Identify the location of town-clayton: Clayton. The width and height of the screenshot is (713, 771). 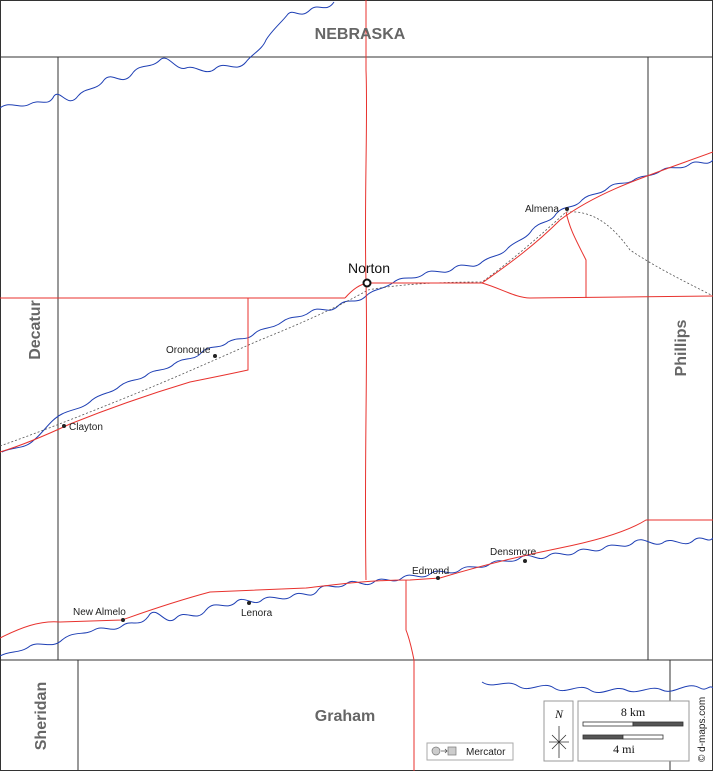
(82, 427).